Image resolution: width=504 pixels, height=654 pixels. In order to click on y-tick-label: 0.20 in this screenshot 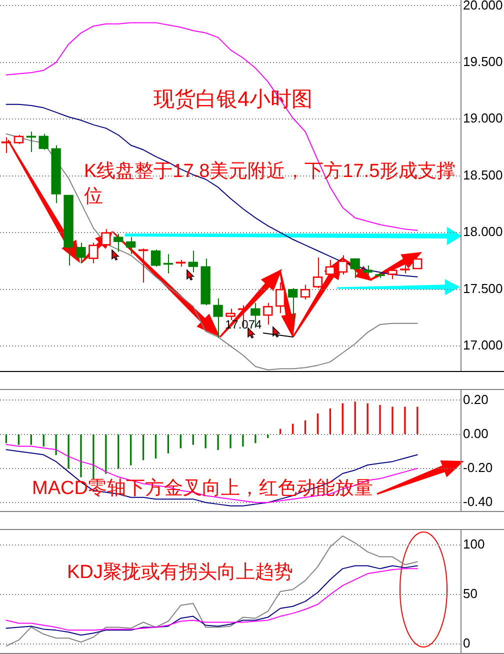, I will do `click(475, 399)`.